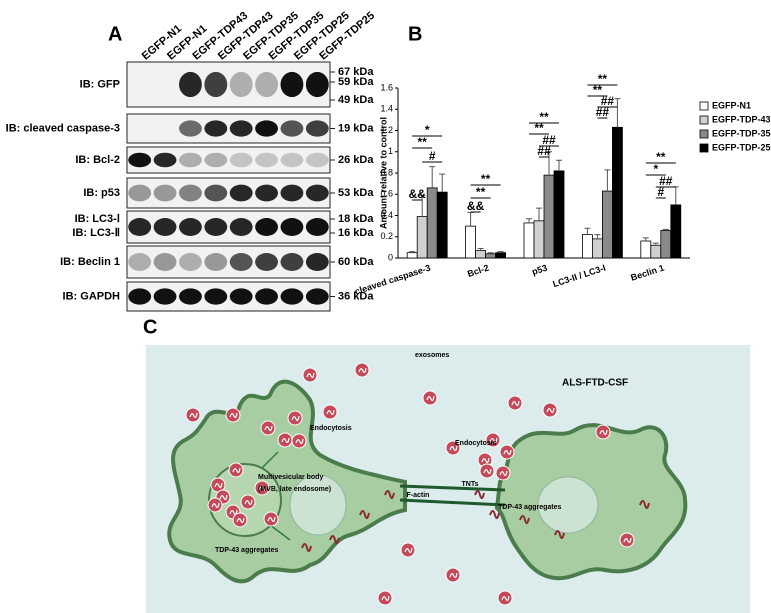  I want to click on y-axis-title: Amount relative to control, so click(383, 173).